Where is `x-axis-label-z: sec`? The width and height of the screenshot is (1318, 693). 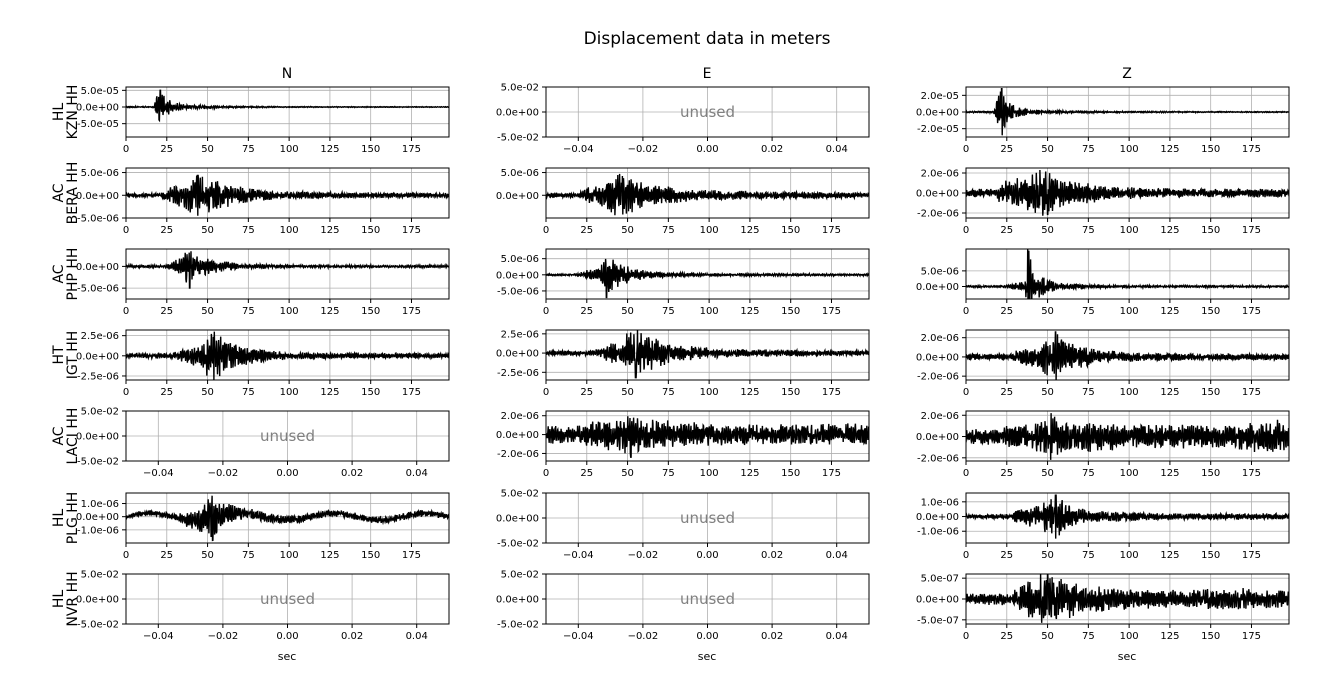 x-axis-label-z: sec is located at coordinates (1127, 656).